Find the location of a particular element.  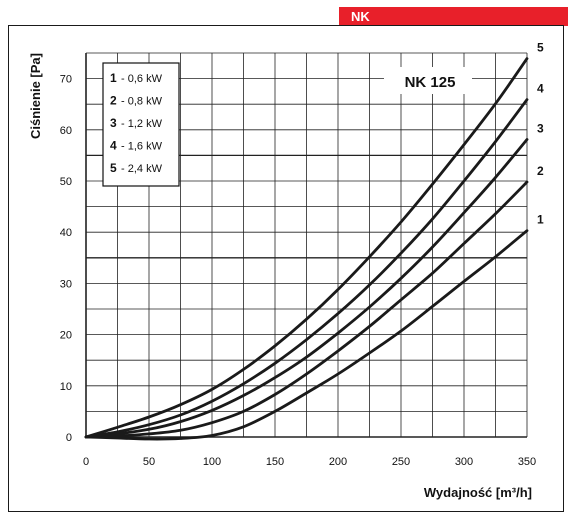

y-tick-label: 70 is located at coordinates (66, 80).